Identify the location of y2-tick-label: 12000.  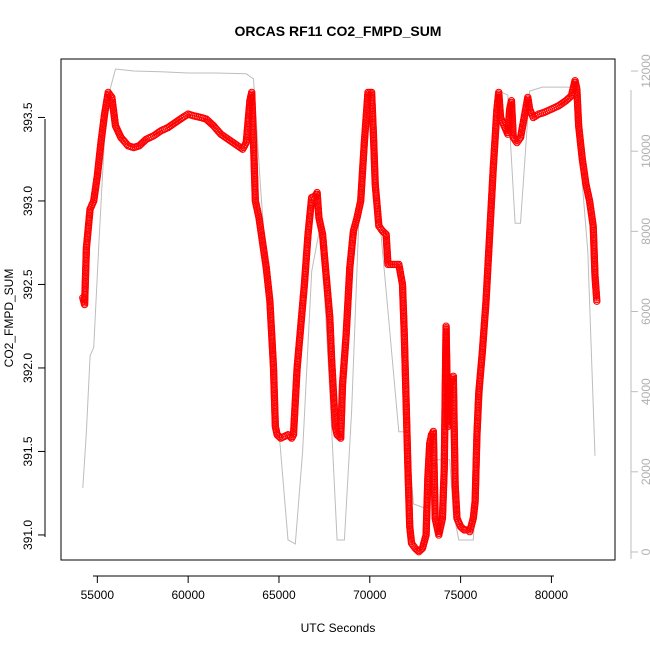
(644, 71).